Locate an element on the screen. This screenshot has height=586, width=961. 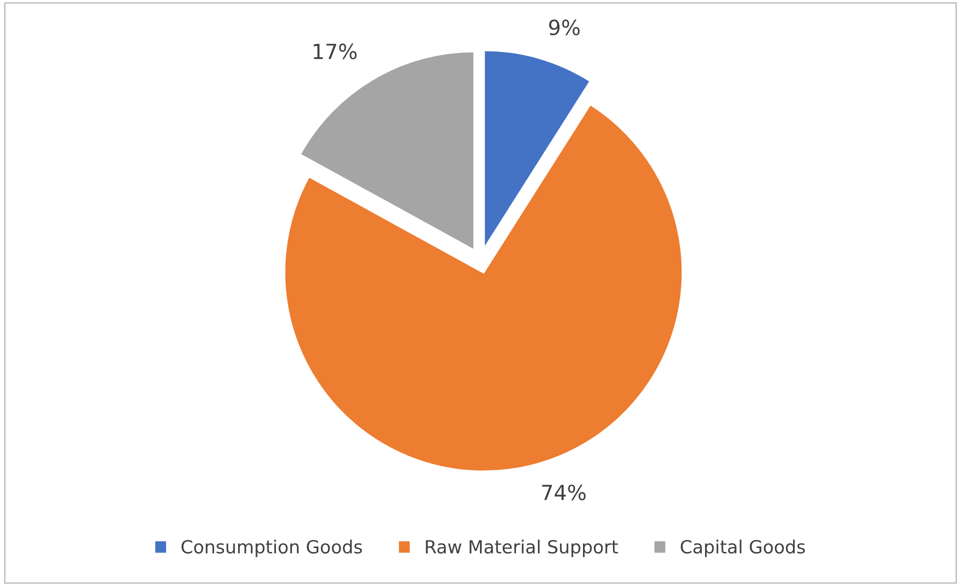
data-label: 74% is located at coordinates (564, 492).